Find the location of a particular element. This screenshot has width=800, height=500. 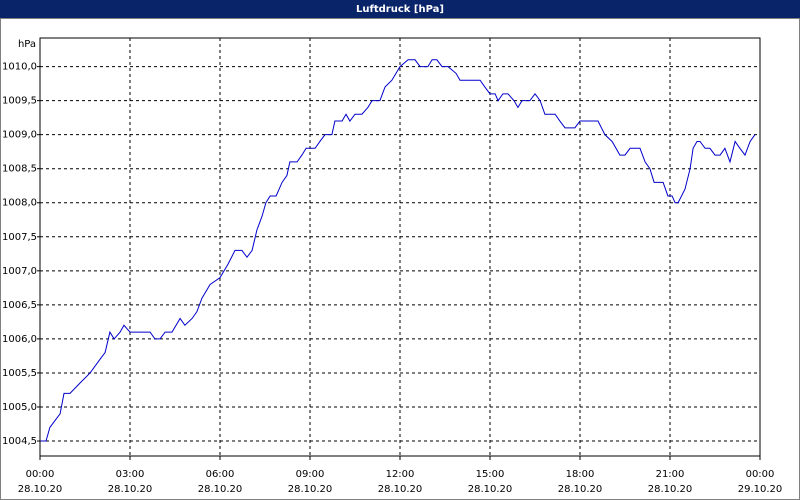

x-tick-label: 03:00 is located at coordinates (130, 474).